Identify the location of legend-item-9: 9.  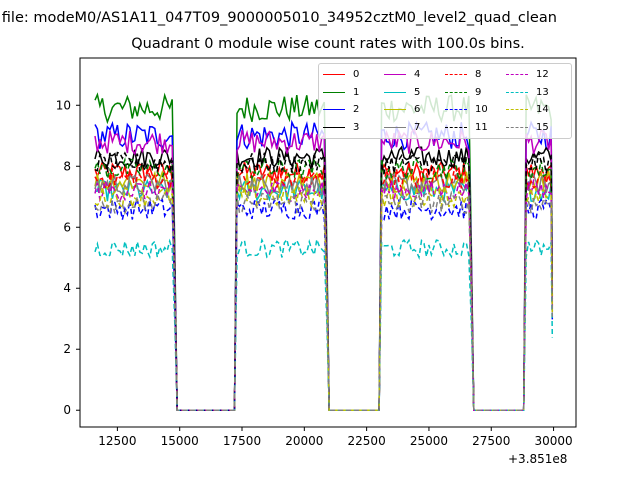
(475, 93).